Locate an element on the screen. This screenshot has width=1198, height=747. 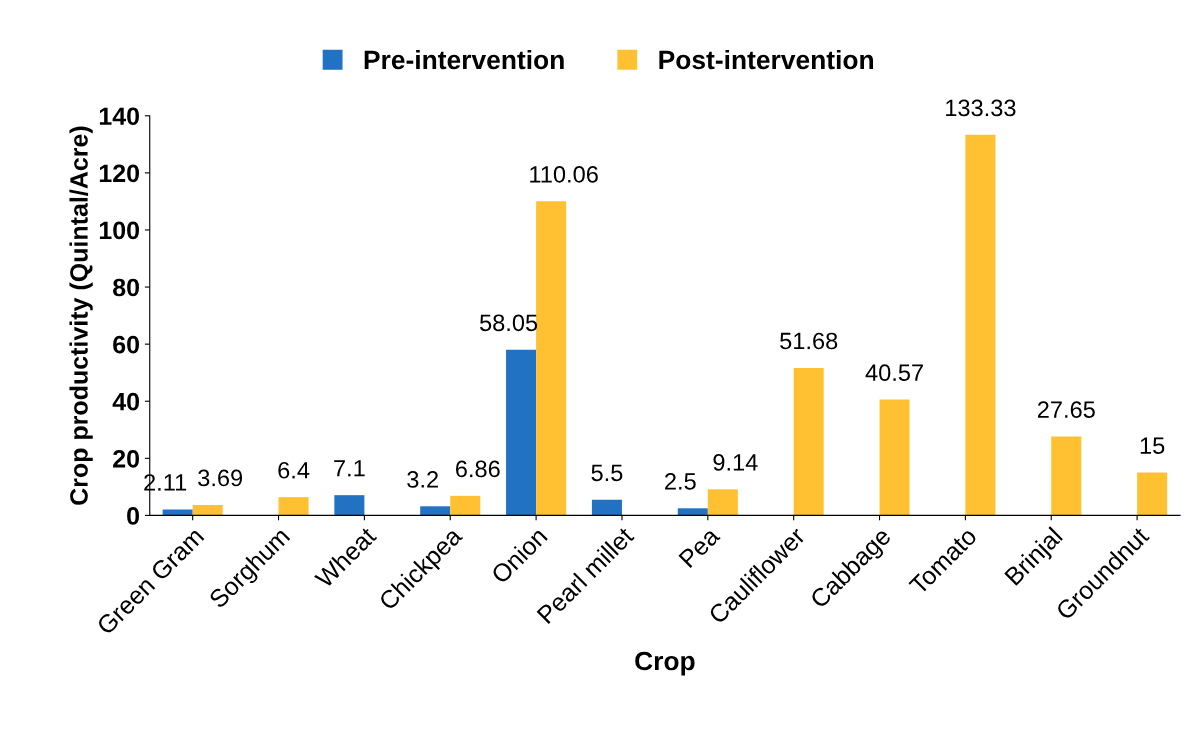
data-label: 27.65 is located at coordinates (1066, 409).